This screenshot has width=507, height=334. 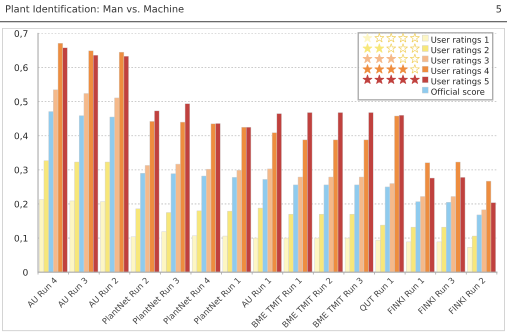 What do you see at coordinates (95, 9) in the screenshot?
I see `chart-title: Plant Identification: Man vs. Machine` at bounding box center [95, 9].